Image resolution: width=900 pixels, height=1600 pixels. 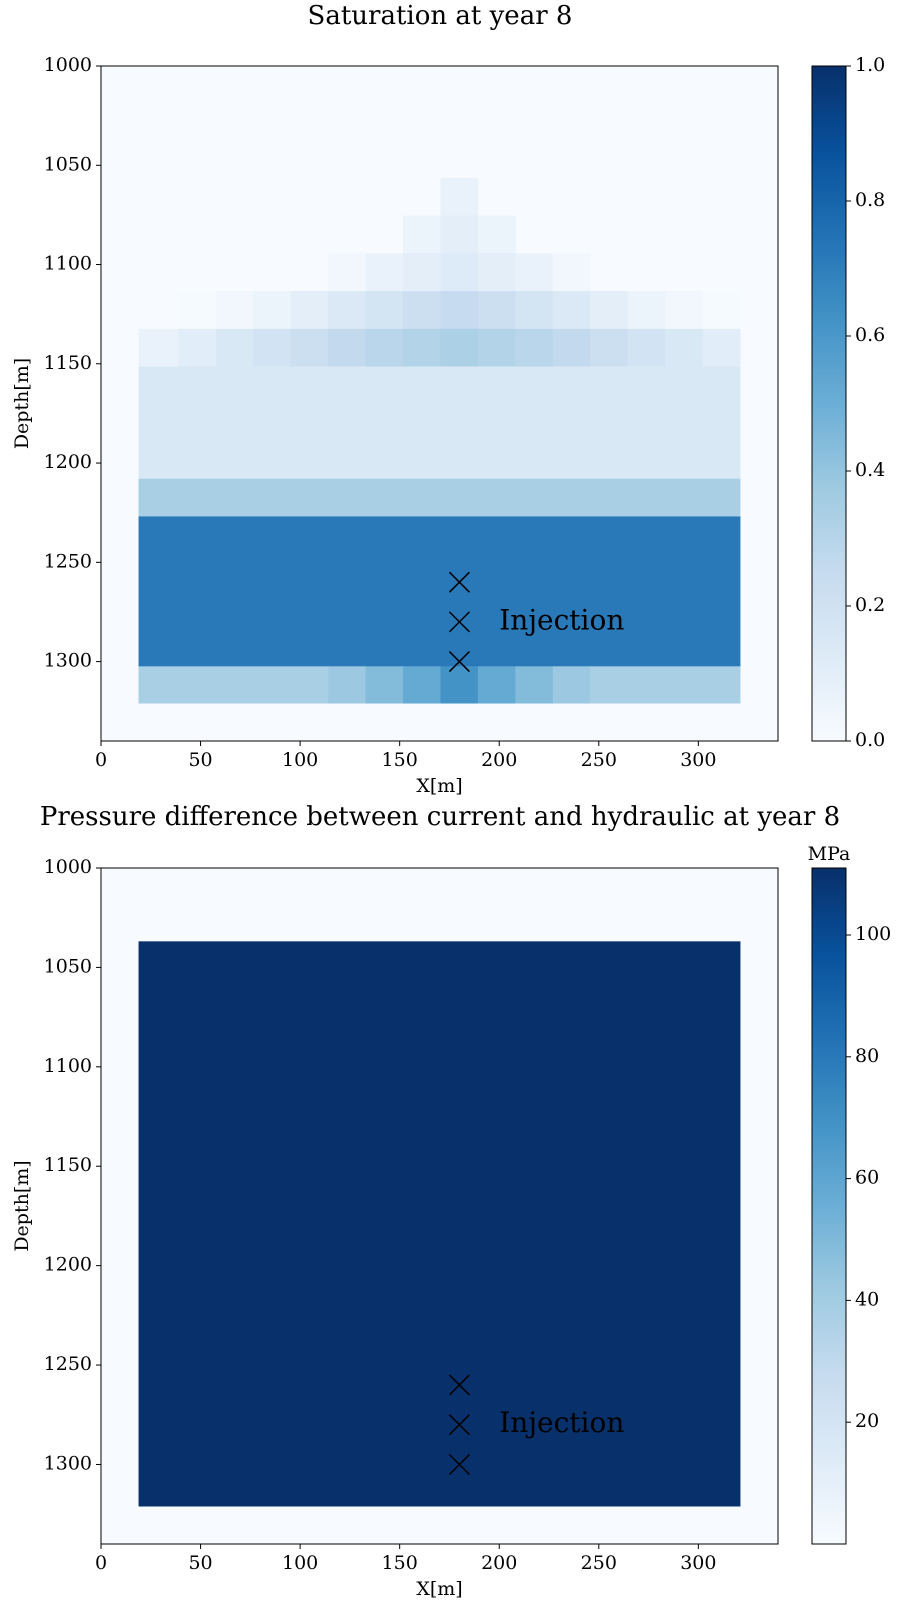 What do you see at coordinates (867, 1421) in the screenshot?
I see `colorbar-tick-label: 20` at bounding box center [867, 1421].